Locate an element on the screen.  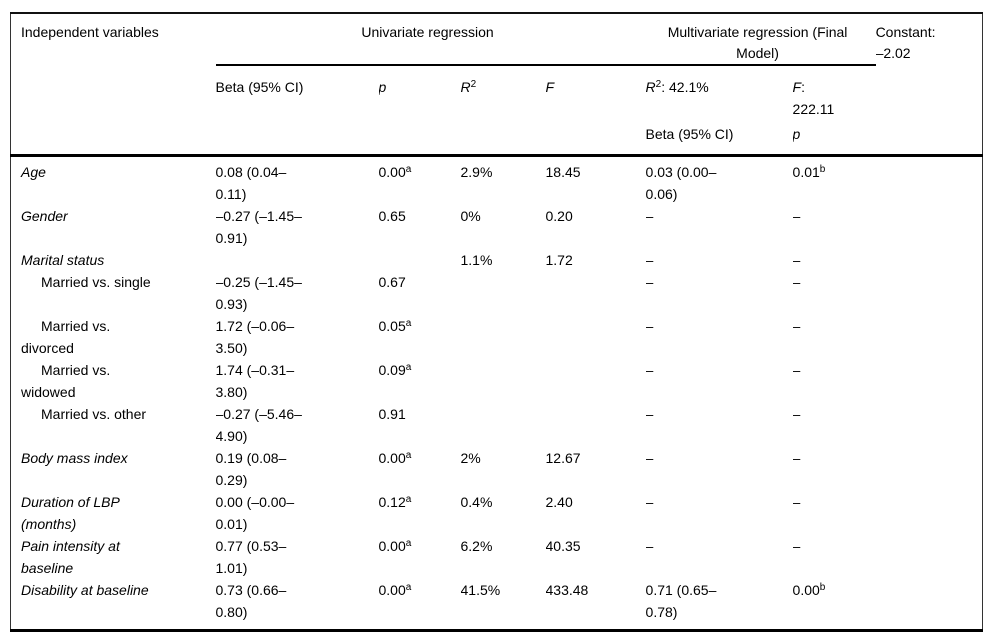
cell-variable-label: Duration of LBP (months) is located at coordinates (113, 513).